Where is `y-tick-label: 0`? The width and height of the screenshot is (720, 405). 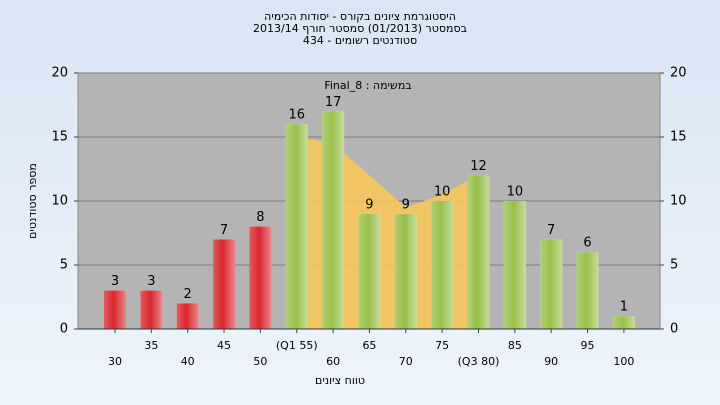 y-tick-label: 0 is located at coordinates (64, 329).